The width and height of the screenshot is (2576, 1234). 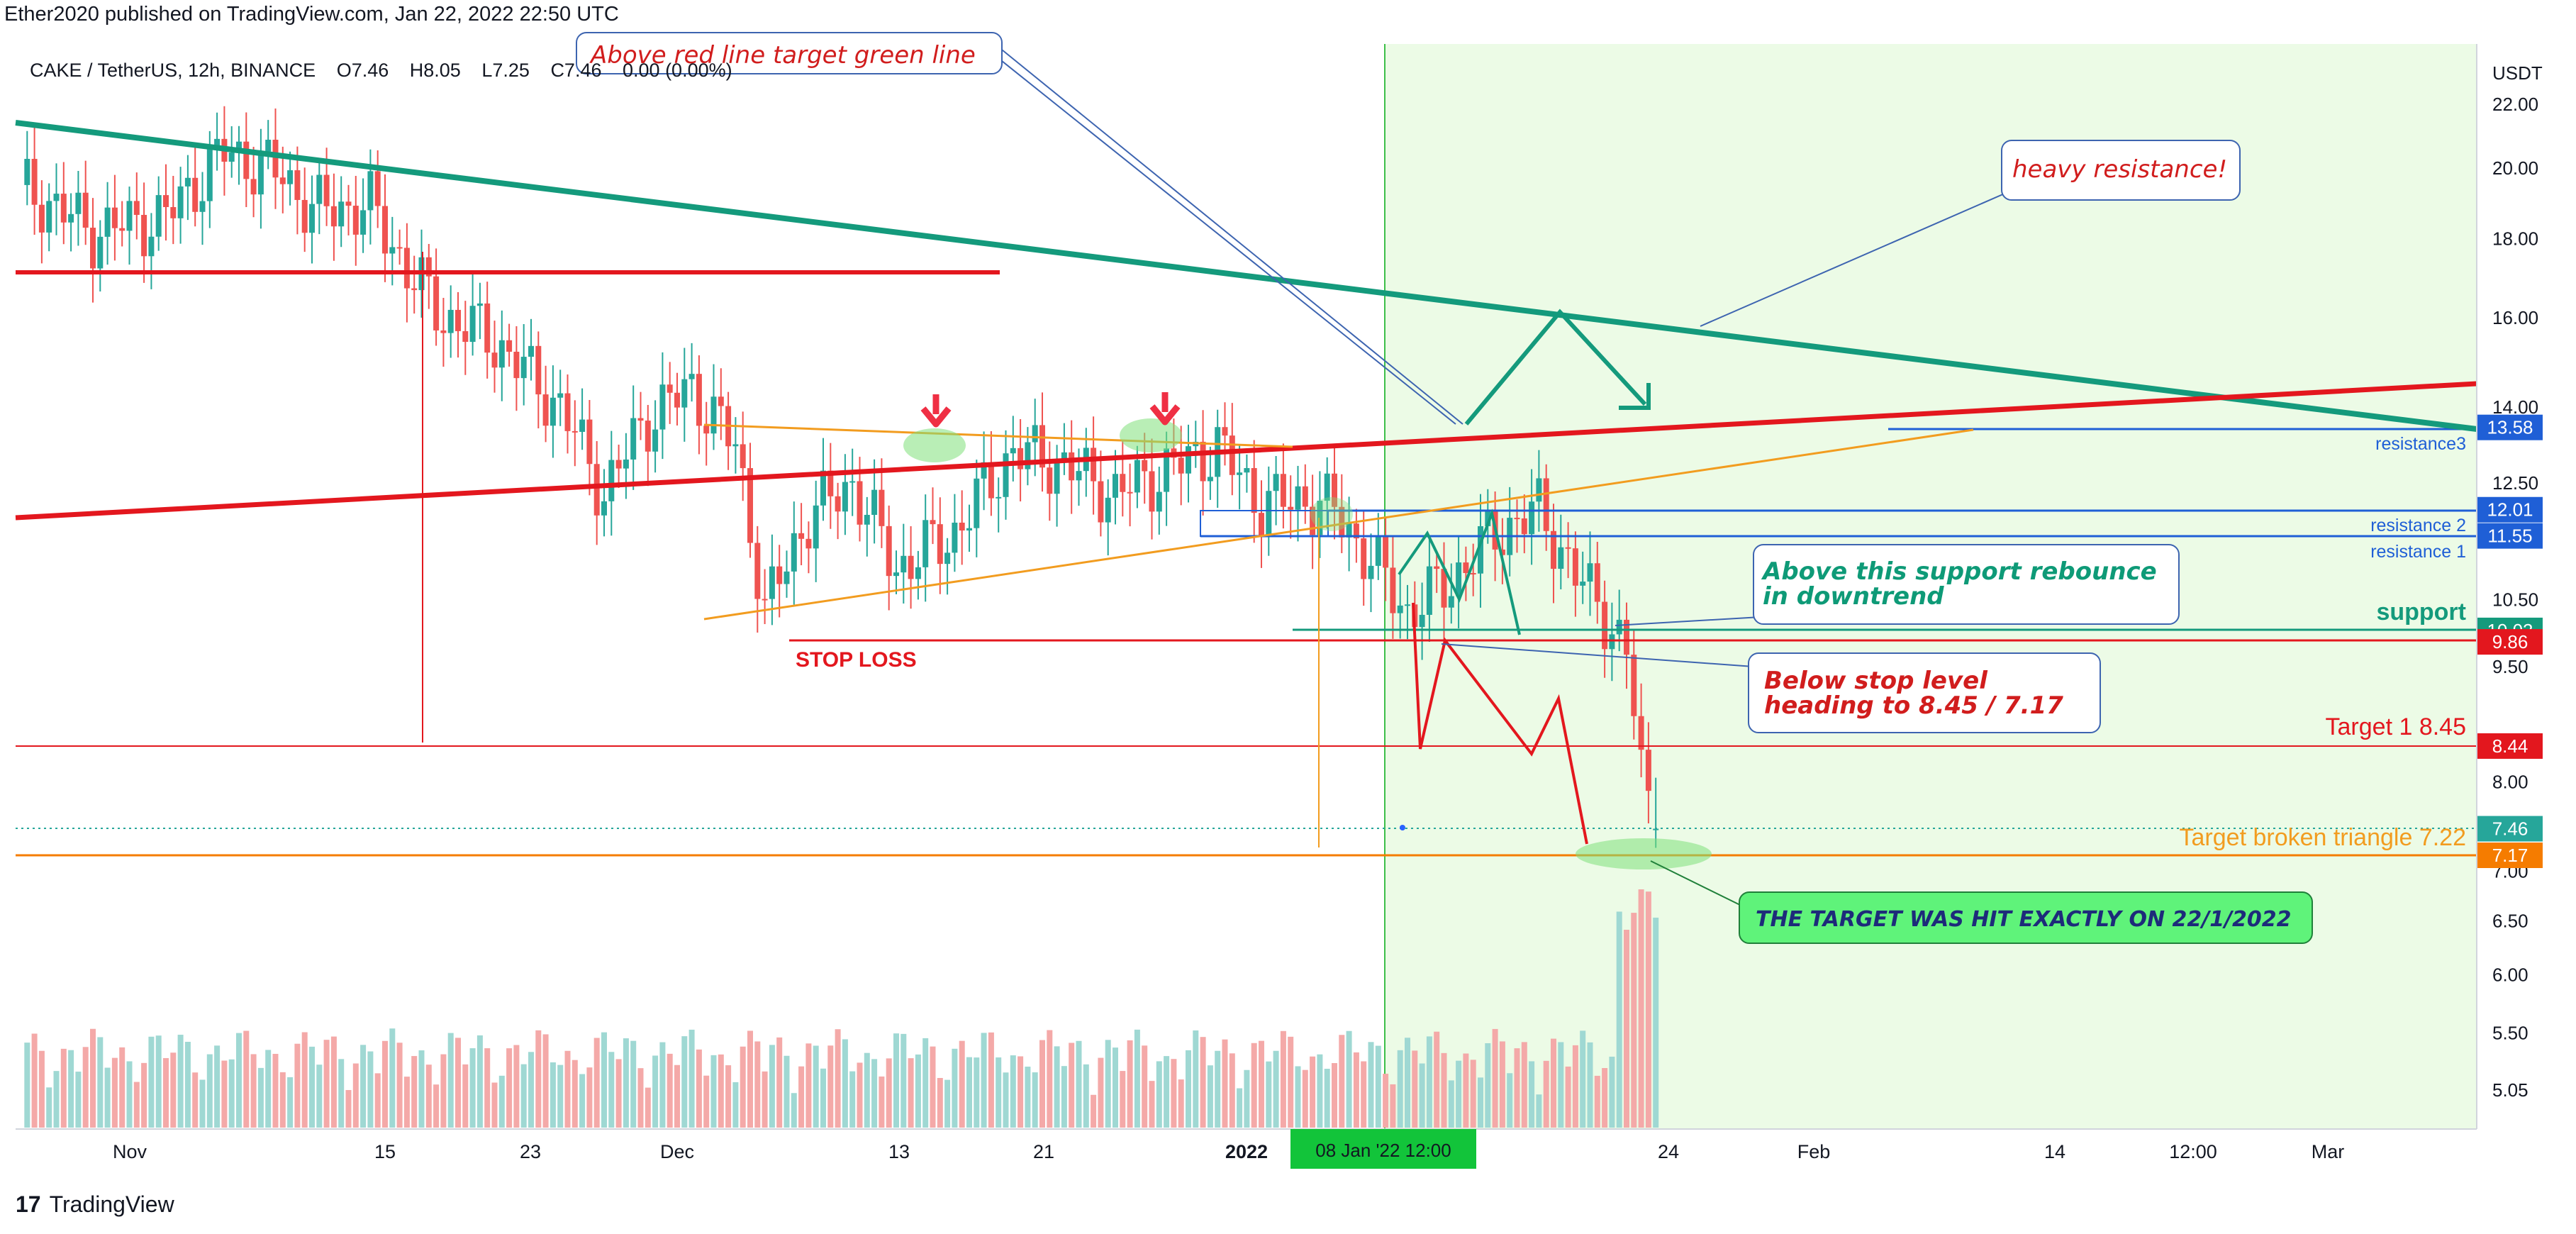 I want to click on price-label-bg, so click(x=2510, y=509).